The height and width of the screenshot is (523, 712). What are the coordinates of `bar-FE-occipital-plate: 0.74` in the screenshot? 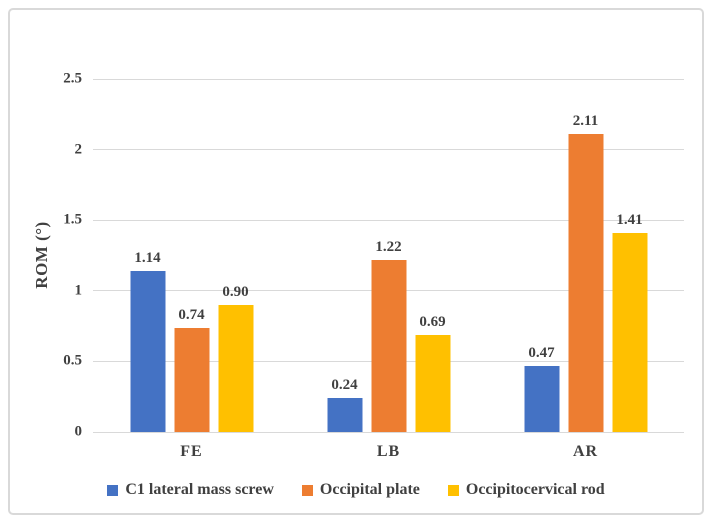 It's located at (191, 369).